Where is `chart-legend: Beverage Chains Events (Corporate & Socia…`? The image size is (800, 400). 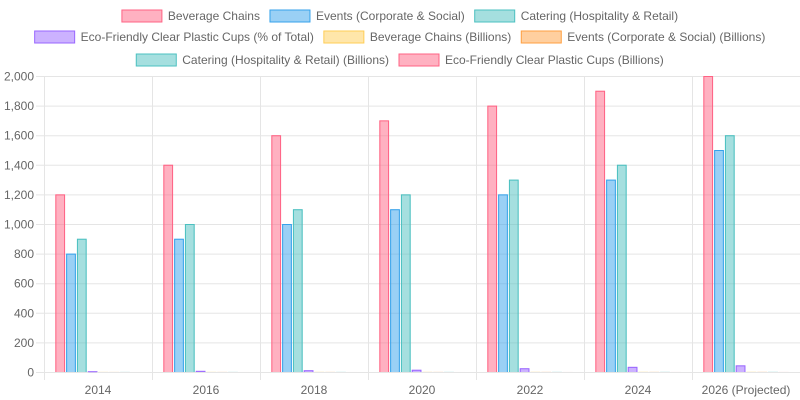
chart-legend: Beverage Chains Events (Corporate & Socia… is located at coordinates (399, 38).